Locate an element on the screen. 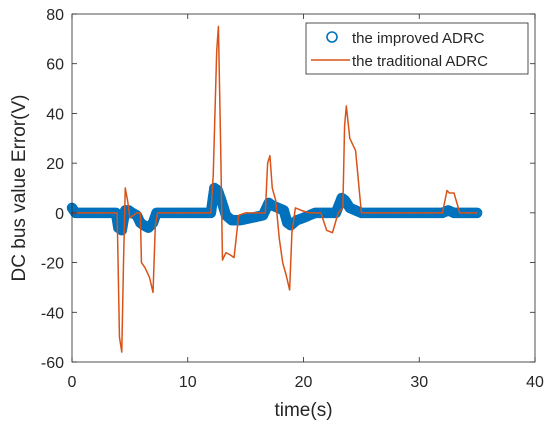 This screenshot has width=550, height=426. legend: the improved ADRC the traditional ADRC is located at coordinates (417, 48).